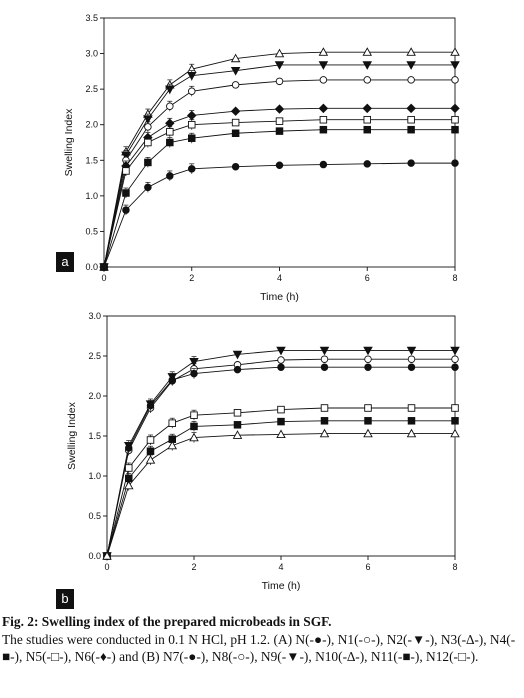 The width and height of the screenshot is (524, 698). What do you see at coordinates (454, 567) in the screenshot?
I see `x-tick-label: 8` at bounding box center [454, 567].